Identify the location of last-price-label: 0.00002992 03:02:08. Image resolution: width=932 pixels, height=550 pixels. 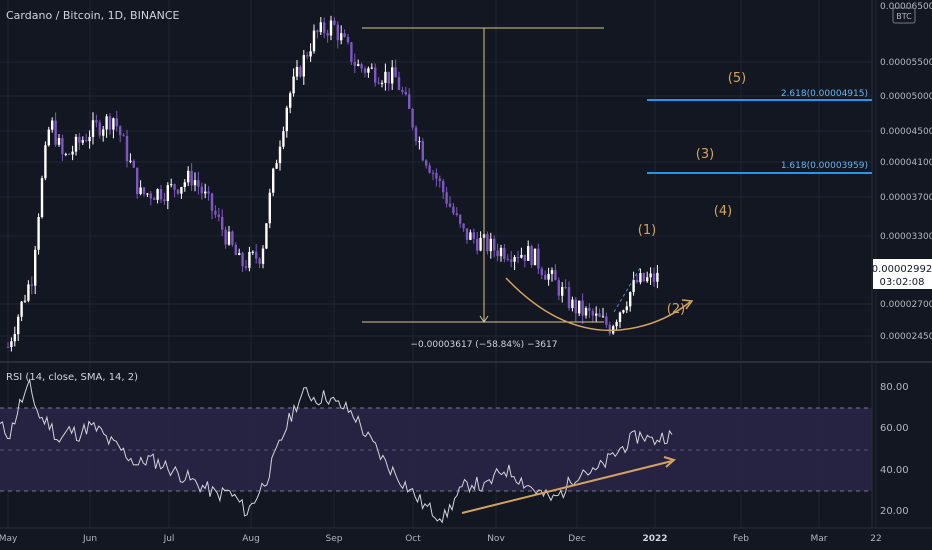
(902, 274).